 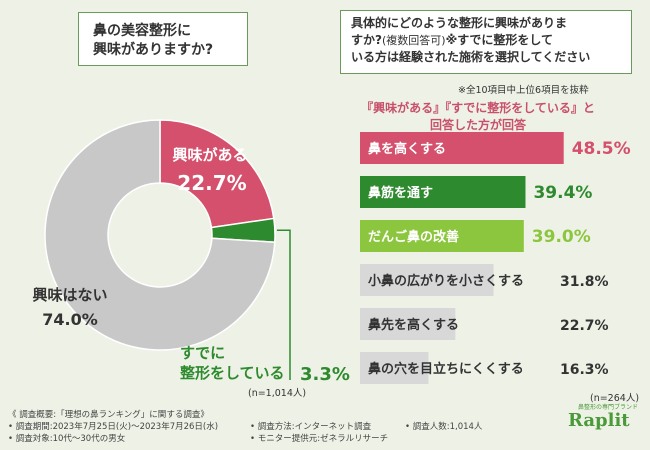 What do you see at coordinates (211, 183) in the screenshot?
I see `pie-value-interested: 22.7%` at bounding box center [211, 183].